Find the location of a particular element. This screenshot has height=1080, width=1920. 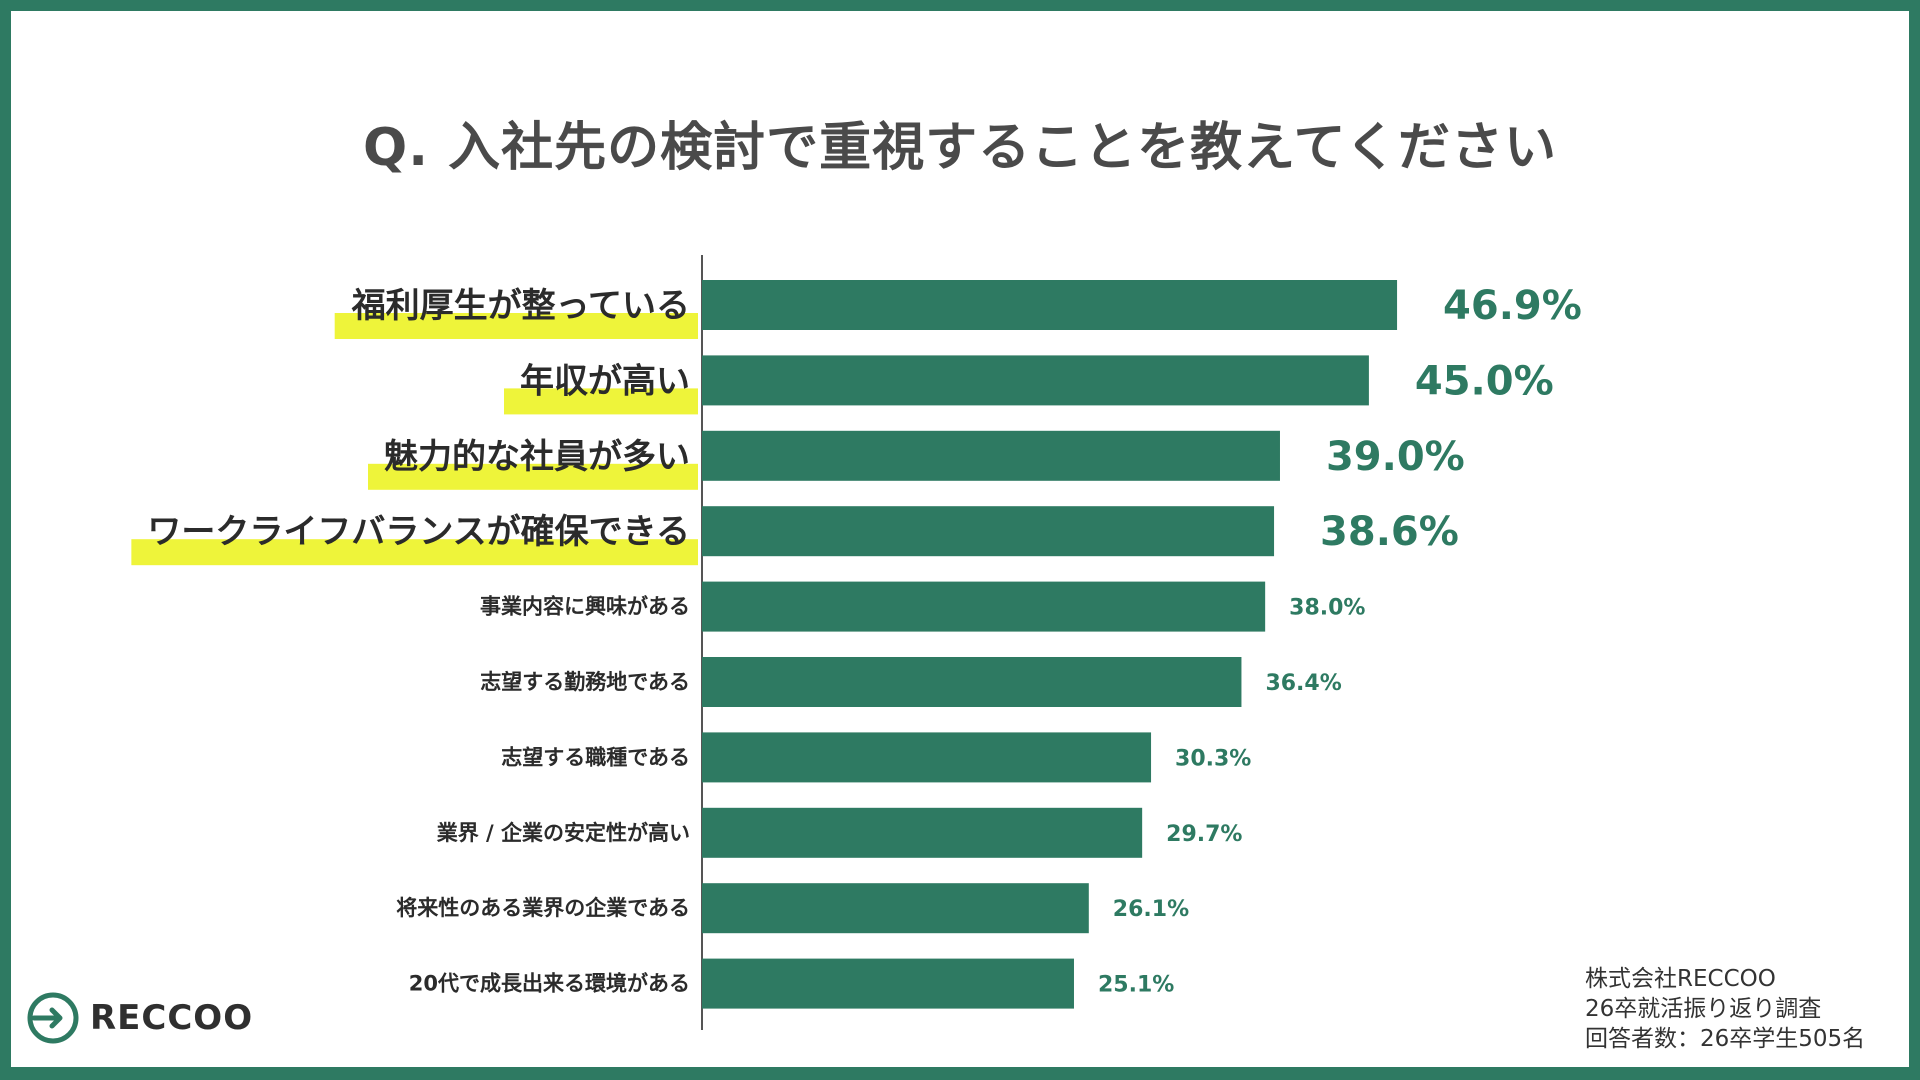

category-label: 業界 / 企業の安定性が高い is located at coordinates (563, 833).